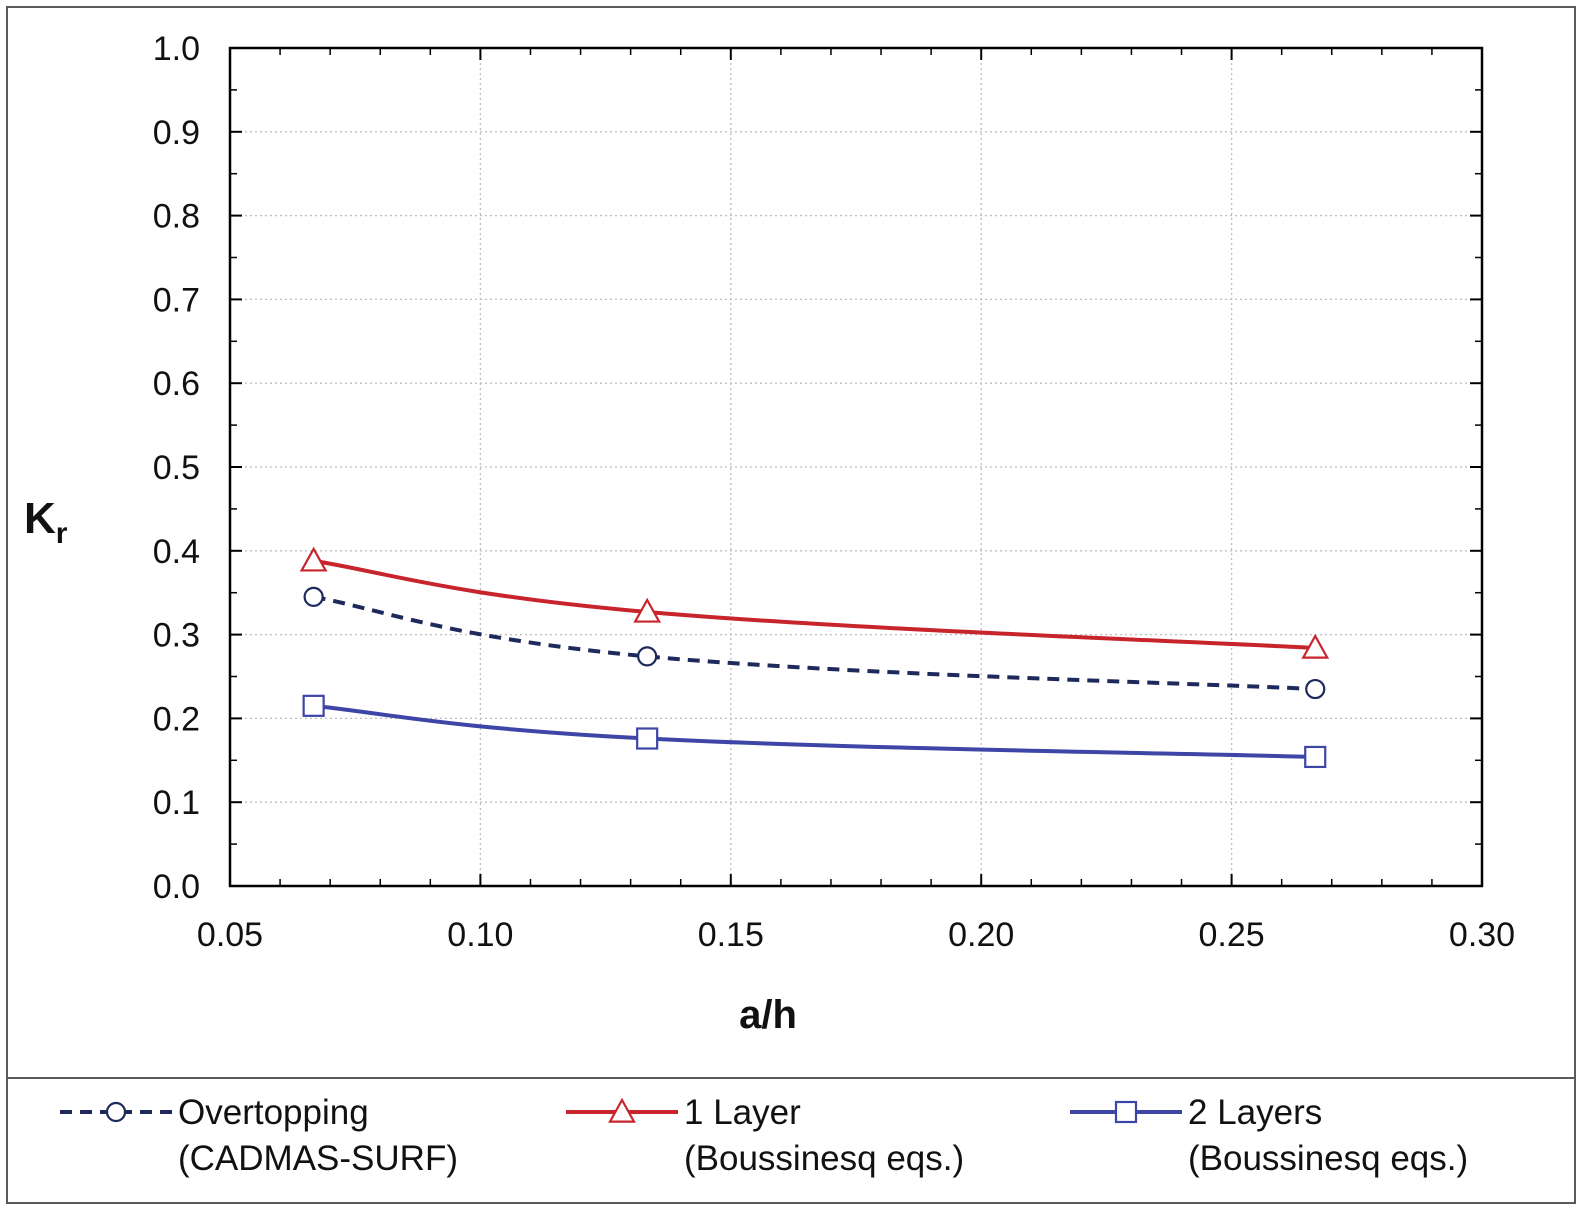 This screenshot has height=1212, width=1586. I want to click on legend-marker-triangle, so click(622, 1110).